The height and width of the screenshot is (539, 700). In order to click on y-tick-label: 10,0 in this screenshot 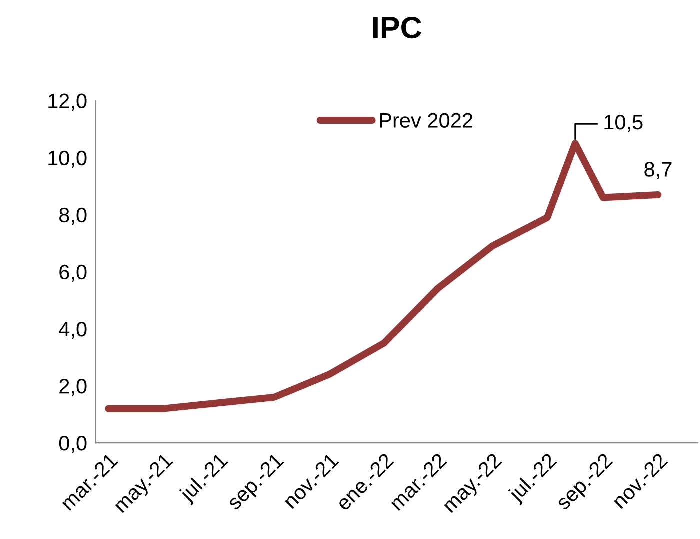, I will do `click(67, 159)`.